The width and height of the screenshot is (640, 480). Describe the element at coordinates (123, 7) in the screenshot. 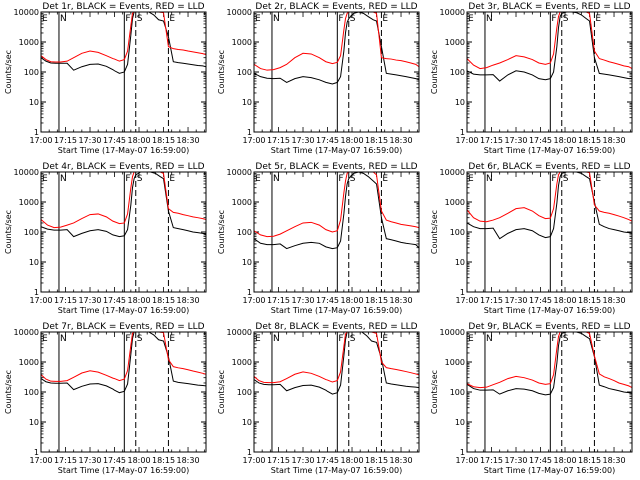

I see `panel-title: Det 1r, BLACK = Events, RED = LLD` at that location.